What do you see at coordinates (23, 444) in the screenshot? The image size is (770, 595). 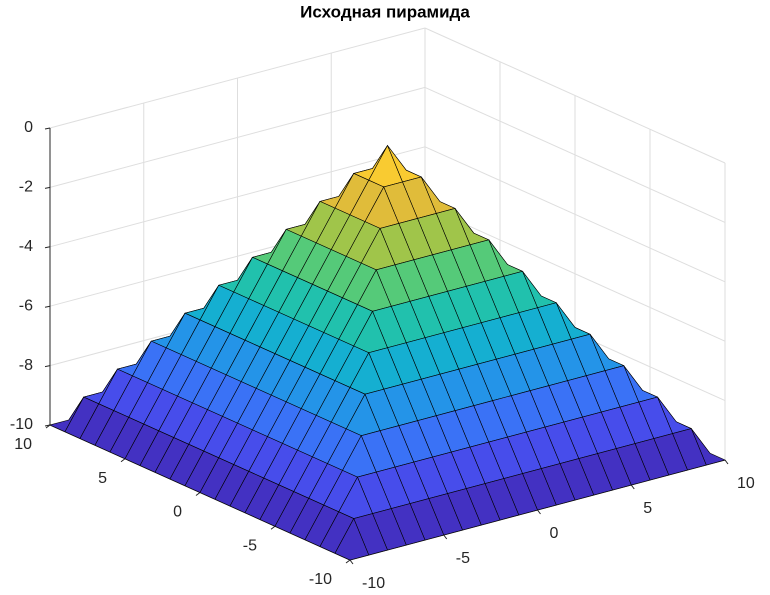 I see `y-tick-label: 10` at bounding box center [23, 444].